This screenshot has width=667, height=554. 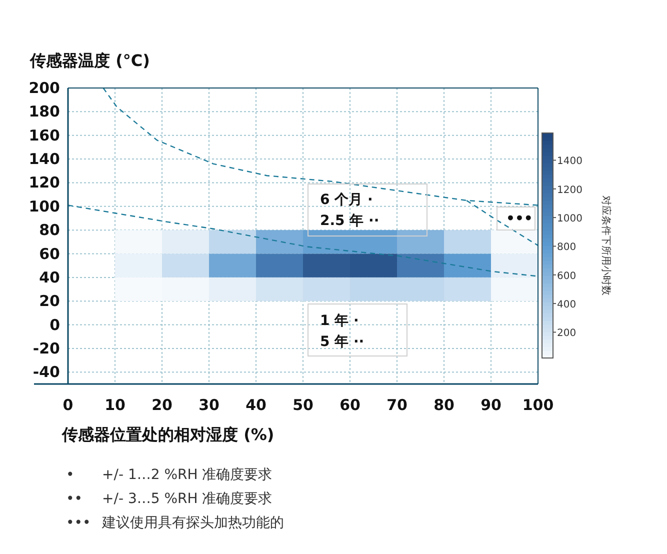 I want to click on x-tick-label: 20, so click(x=162, y=405).